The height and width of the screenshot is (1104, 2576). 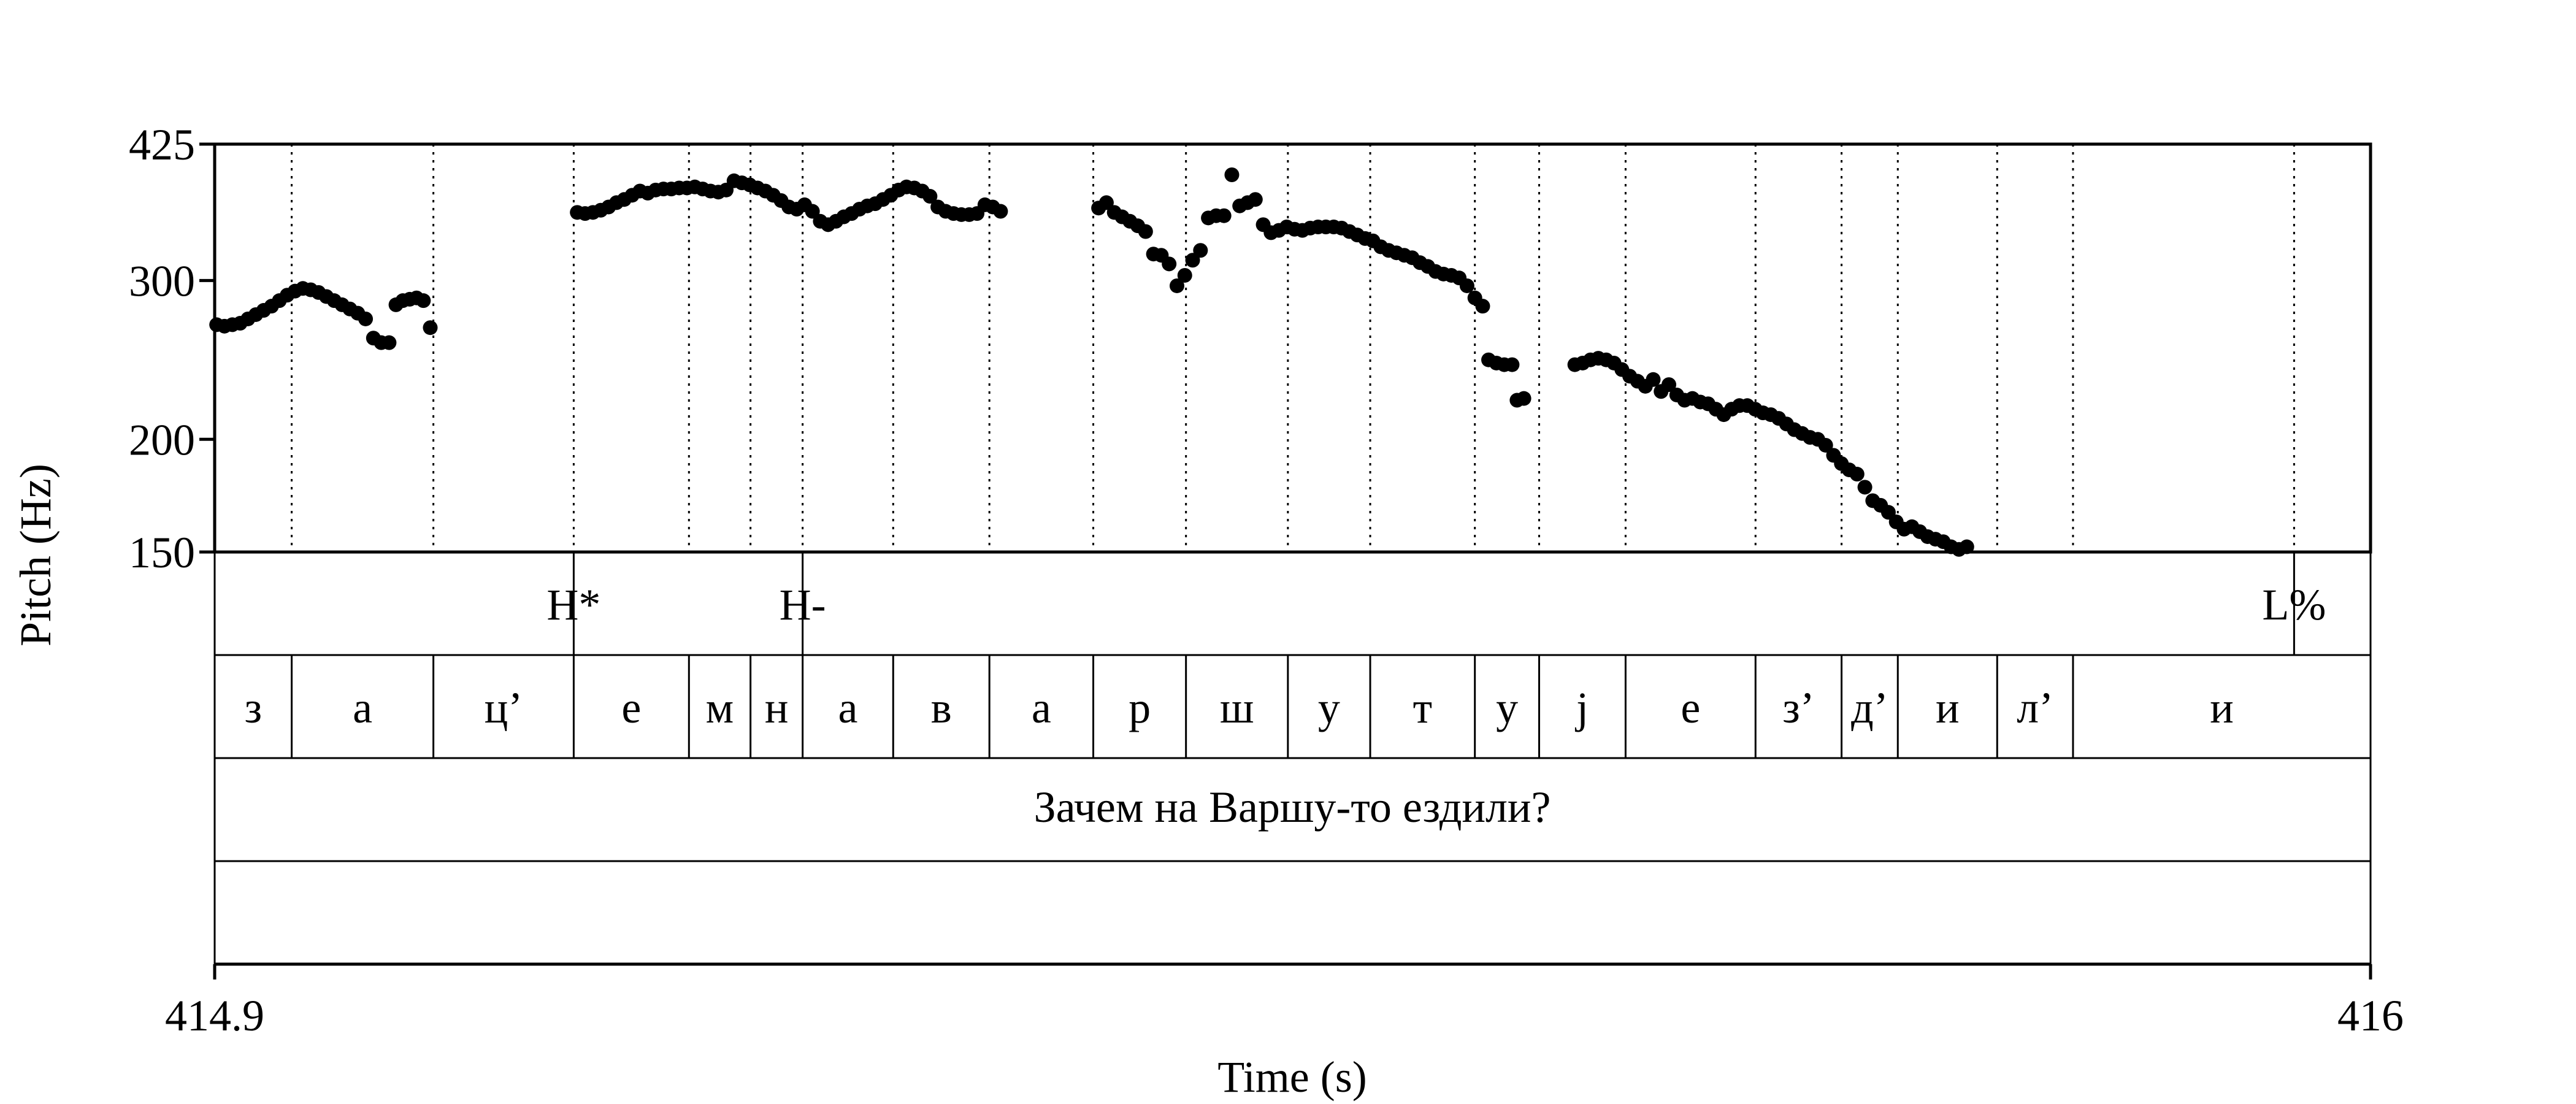 I want to click on segment-label: т, so click(x=1422, y=707).